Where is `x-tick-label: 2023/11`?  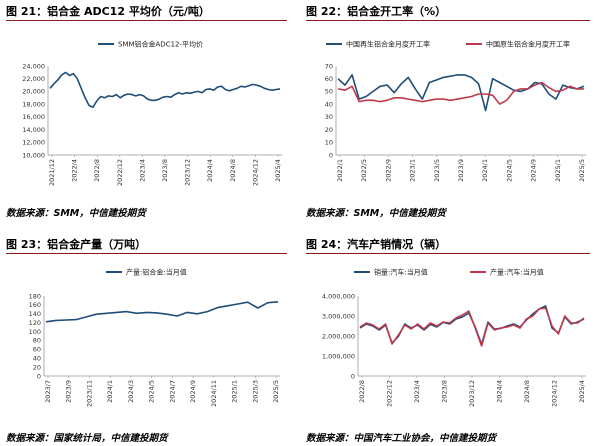 x-tick-label: 2023/11 is located at coordinates (89, 393).